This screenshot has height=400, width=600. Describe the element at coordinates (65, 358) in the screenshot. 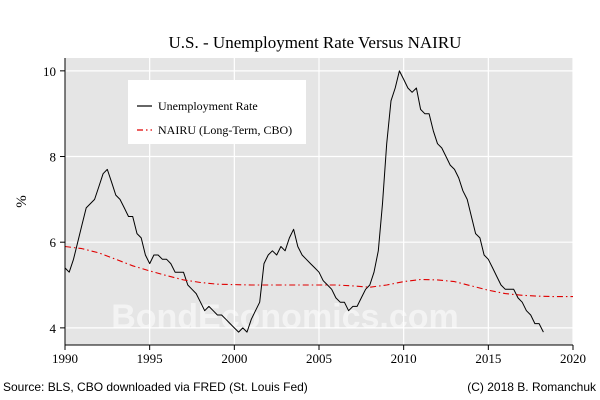

I see `x-tick-label: 1990` at that location.